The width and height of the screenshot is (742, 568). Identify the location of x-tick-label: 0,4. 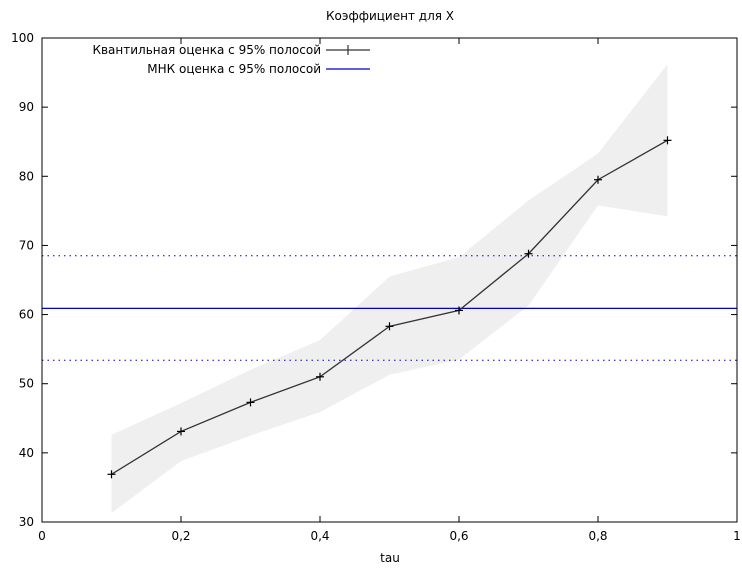
(319, 536).